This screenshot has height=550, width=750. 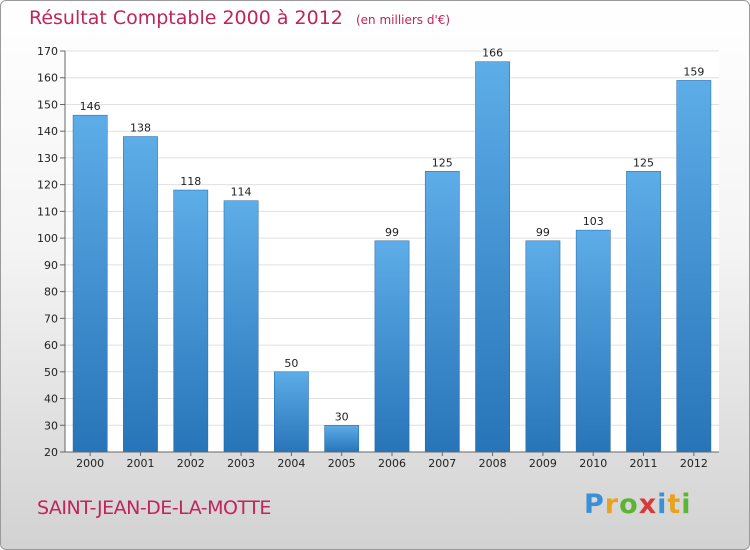 What do you see at coordinates (493, 463) in the screenshot?
I see `x-tick-label-2008: 2008` at bounding box center [493, 463].